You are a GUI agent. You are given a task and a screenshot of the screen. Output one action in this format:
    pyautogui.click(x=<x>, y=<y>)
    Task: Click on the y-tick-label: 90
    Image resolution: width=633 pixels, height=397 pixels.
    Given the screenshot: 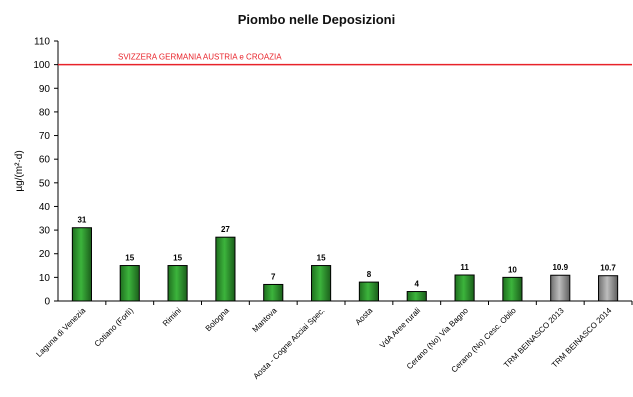 What is the action you would take?
    pyautogui.click(x=45, y=89)
    